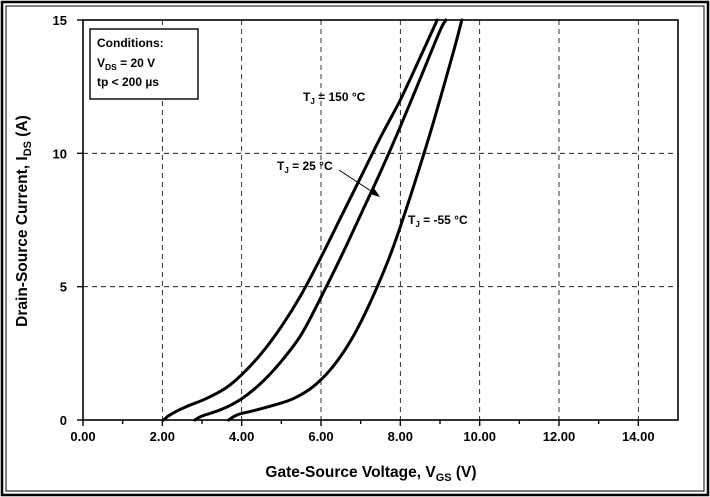  What do you see at coordinates (438, 221) in the screenshot?
I see `label-minus55c: TJ = -55 °C` at bounding box center [438, 221].